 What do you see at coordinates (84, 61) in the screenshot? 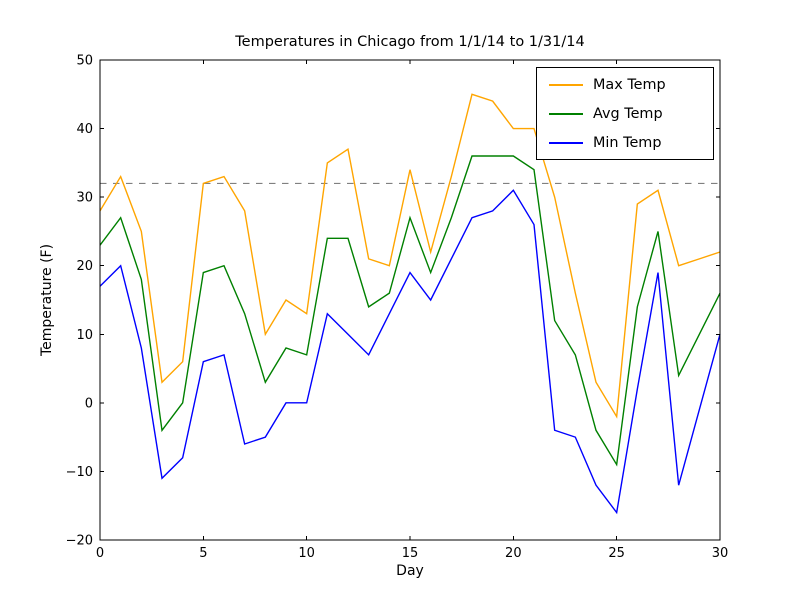
I see `y-tick-label: 50` at bounding box center [84, 61].